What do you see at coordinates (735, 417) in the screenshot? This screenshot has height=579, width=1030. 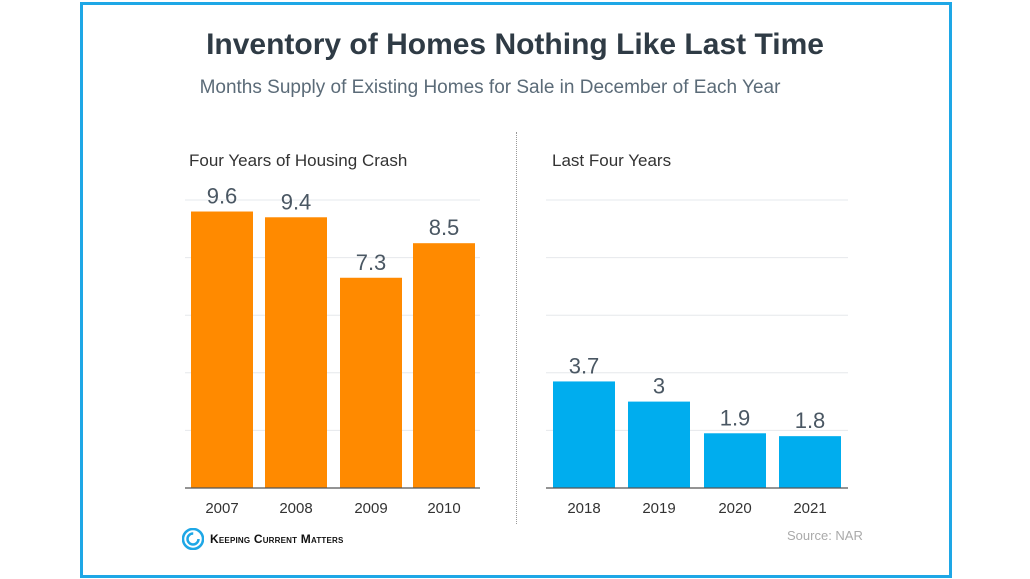 I see `data-label: 1.9` at bounding box center [735, 417].